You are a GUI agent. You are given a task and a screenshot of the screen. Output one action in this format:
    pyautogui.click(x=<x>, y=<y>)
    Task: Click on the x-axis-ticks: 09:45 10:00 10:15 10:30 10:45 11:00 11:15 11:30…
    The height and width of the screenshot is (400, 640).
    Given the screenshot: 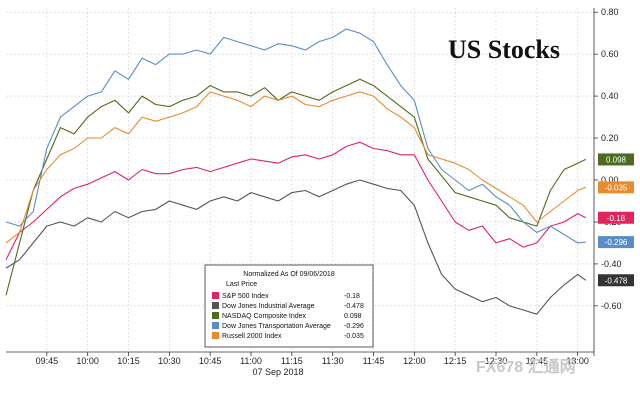 What is the action you would take?
    pyautogui.click(x=312, y=359)
    